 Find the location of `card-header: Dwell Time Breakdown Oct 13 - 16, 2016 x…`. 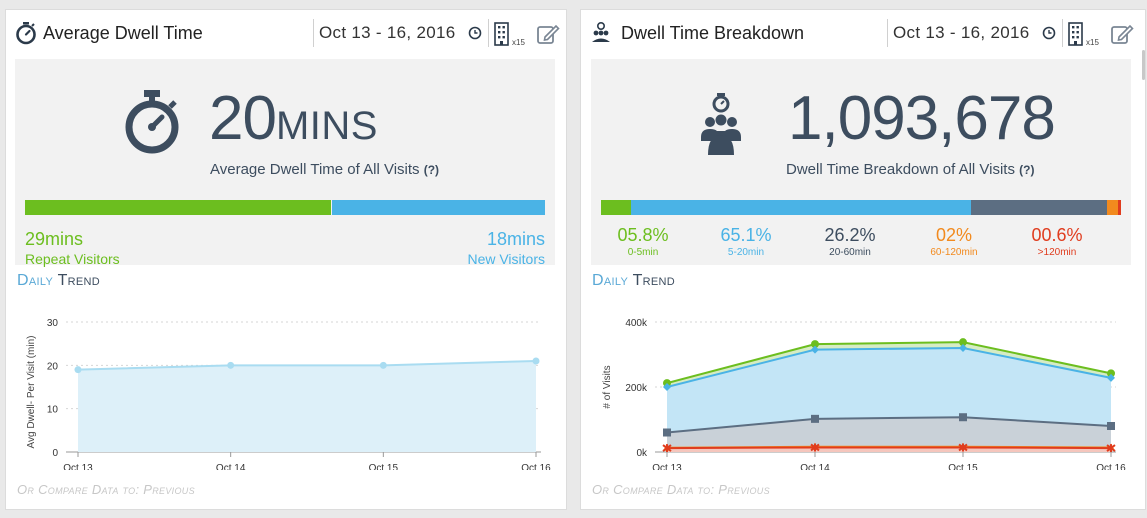

card-header: Dwell Time Breakdown Oct 13 - 16, 2016 x… is located at coordinates (863, 32).